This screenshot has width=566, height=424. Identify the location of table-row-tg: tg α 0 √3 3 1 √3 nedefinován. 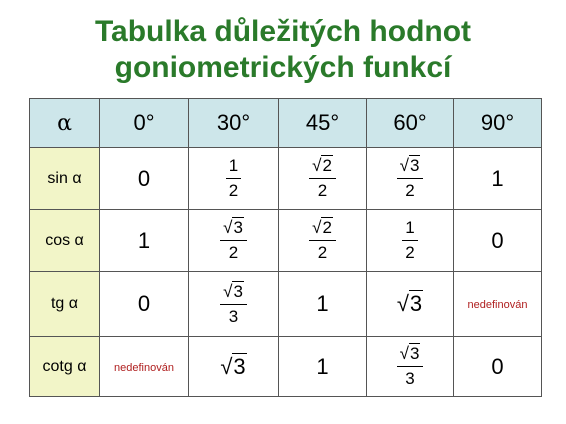
(285, 304).